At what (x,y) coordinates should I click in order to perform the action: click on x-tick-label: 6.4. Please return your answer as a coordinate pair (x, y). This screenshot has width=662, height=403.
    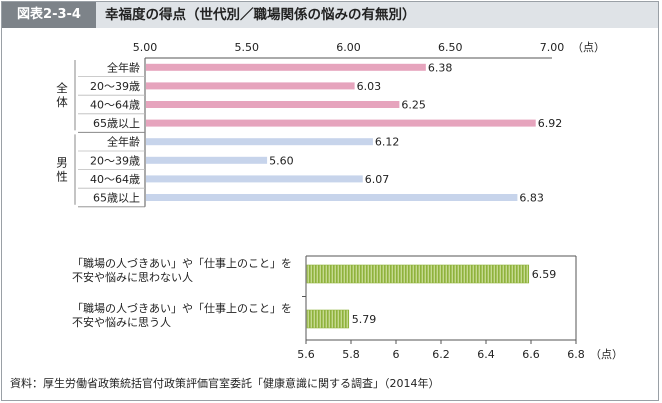
    Looking at the image, I should click on (486, 354).